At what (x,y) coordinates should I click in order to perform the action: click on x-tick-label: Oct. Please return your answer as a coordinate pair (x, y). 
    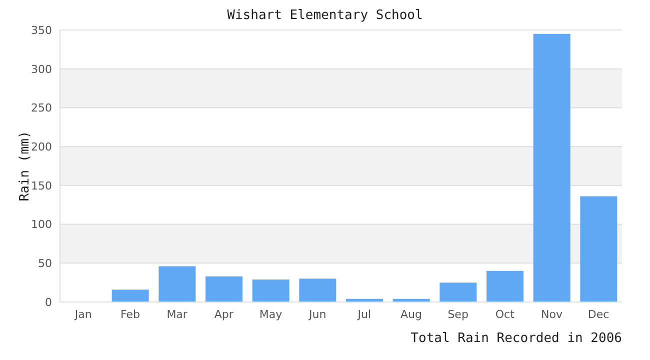
    Looking at the image, I should click on (505, 314).